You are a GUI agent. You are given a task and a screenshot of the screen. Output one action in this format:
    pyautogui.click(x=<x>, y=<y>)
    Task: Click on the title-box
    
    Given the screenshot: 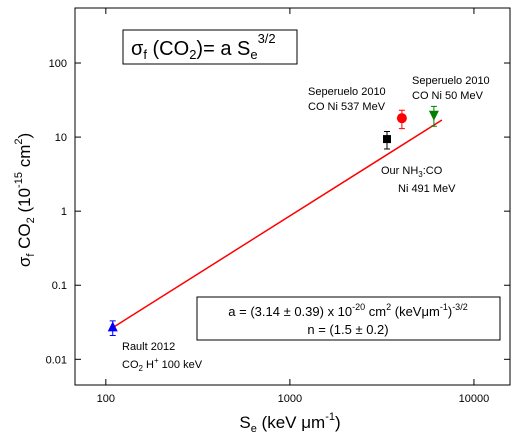 What is the action you would take?
    pyautogui.click(x=210, y=47)
    